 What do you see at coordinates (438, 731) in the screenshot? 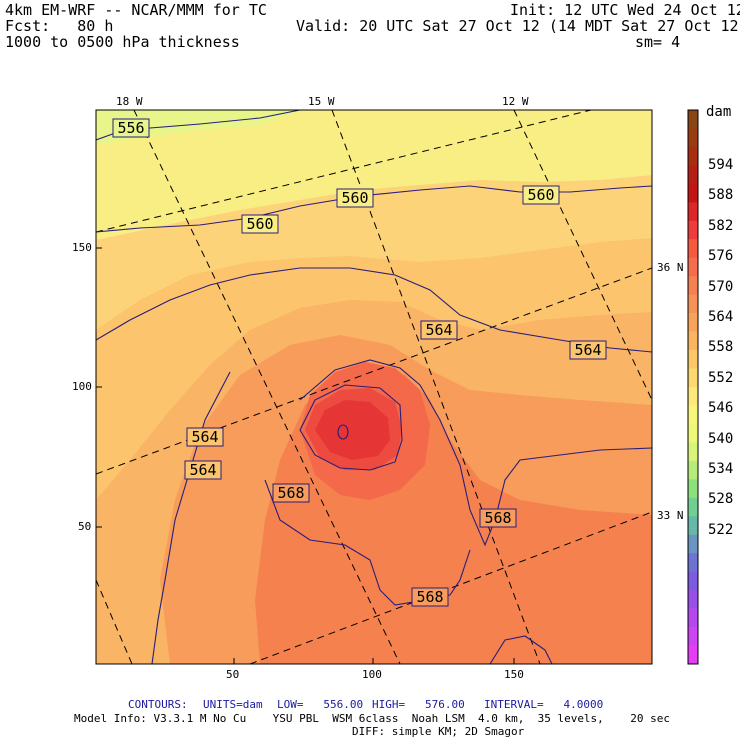
I see `footer-diff-info: DIFF: simple KM; 2D Smagor` at bounding box center [438, 731].